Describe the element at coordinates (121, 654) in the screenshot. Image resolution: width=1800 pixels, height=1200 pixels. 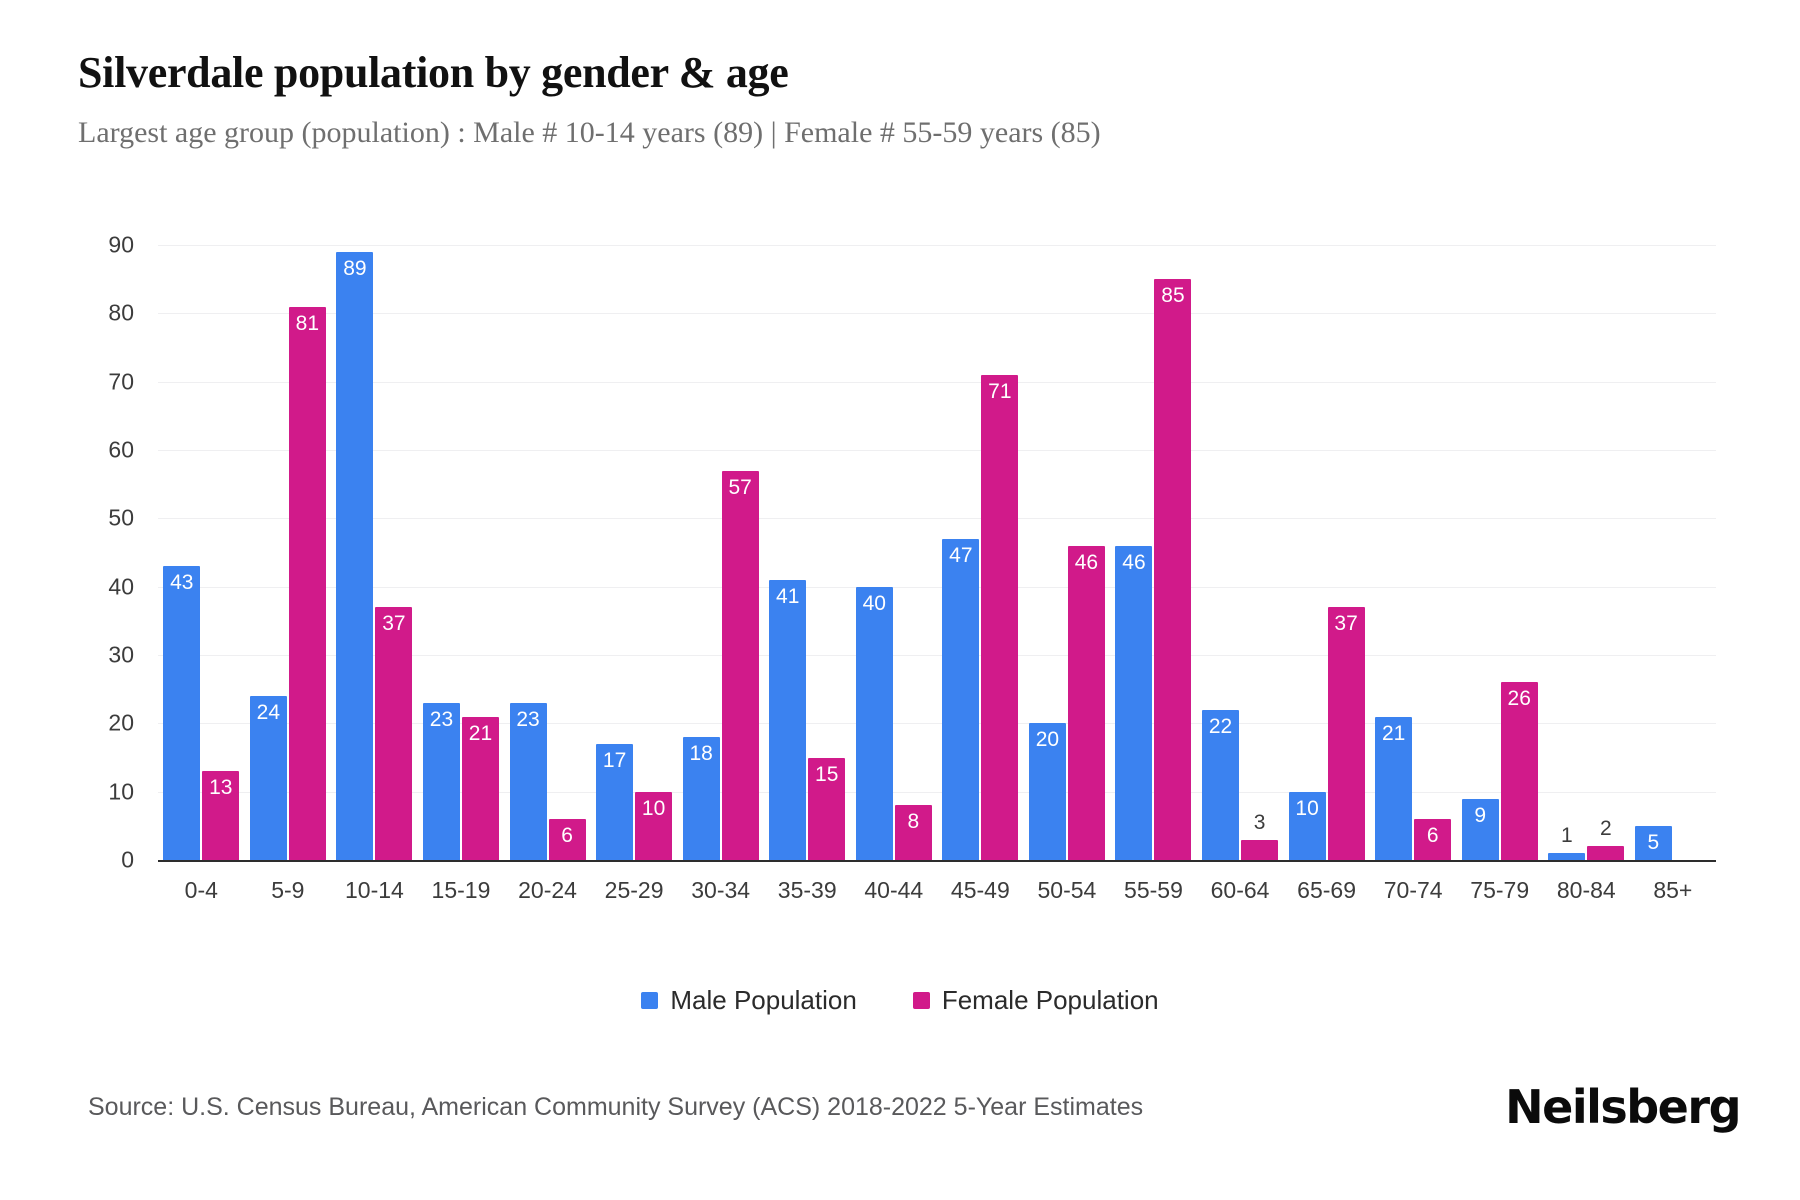
I see `y-axis-tick-label: 30` at that location.